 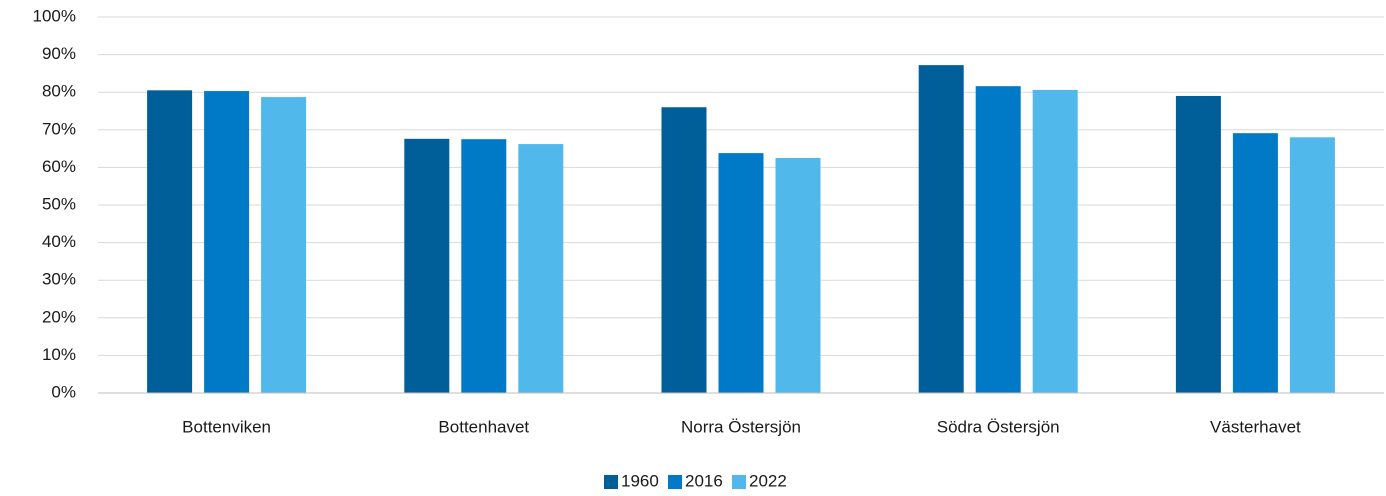 What do you see at coordinates (59, 203) in the screenshot?
I see `y-tick-label: 50%` at bounding box center [59, 203].